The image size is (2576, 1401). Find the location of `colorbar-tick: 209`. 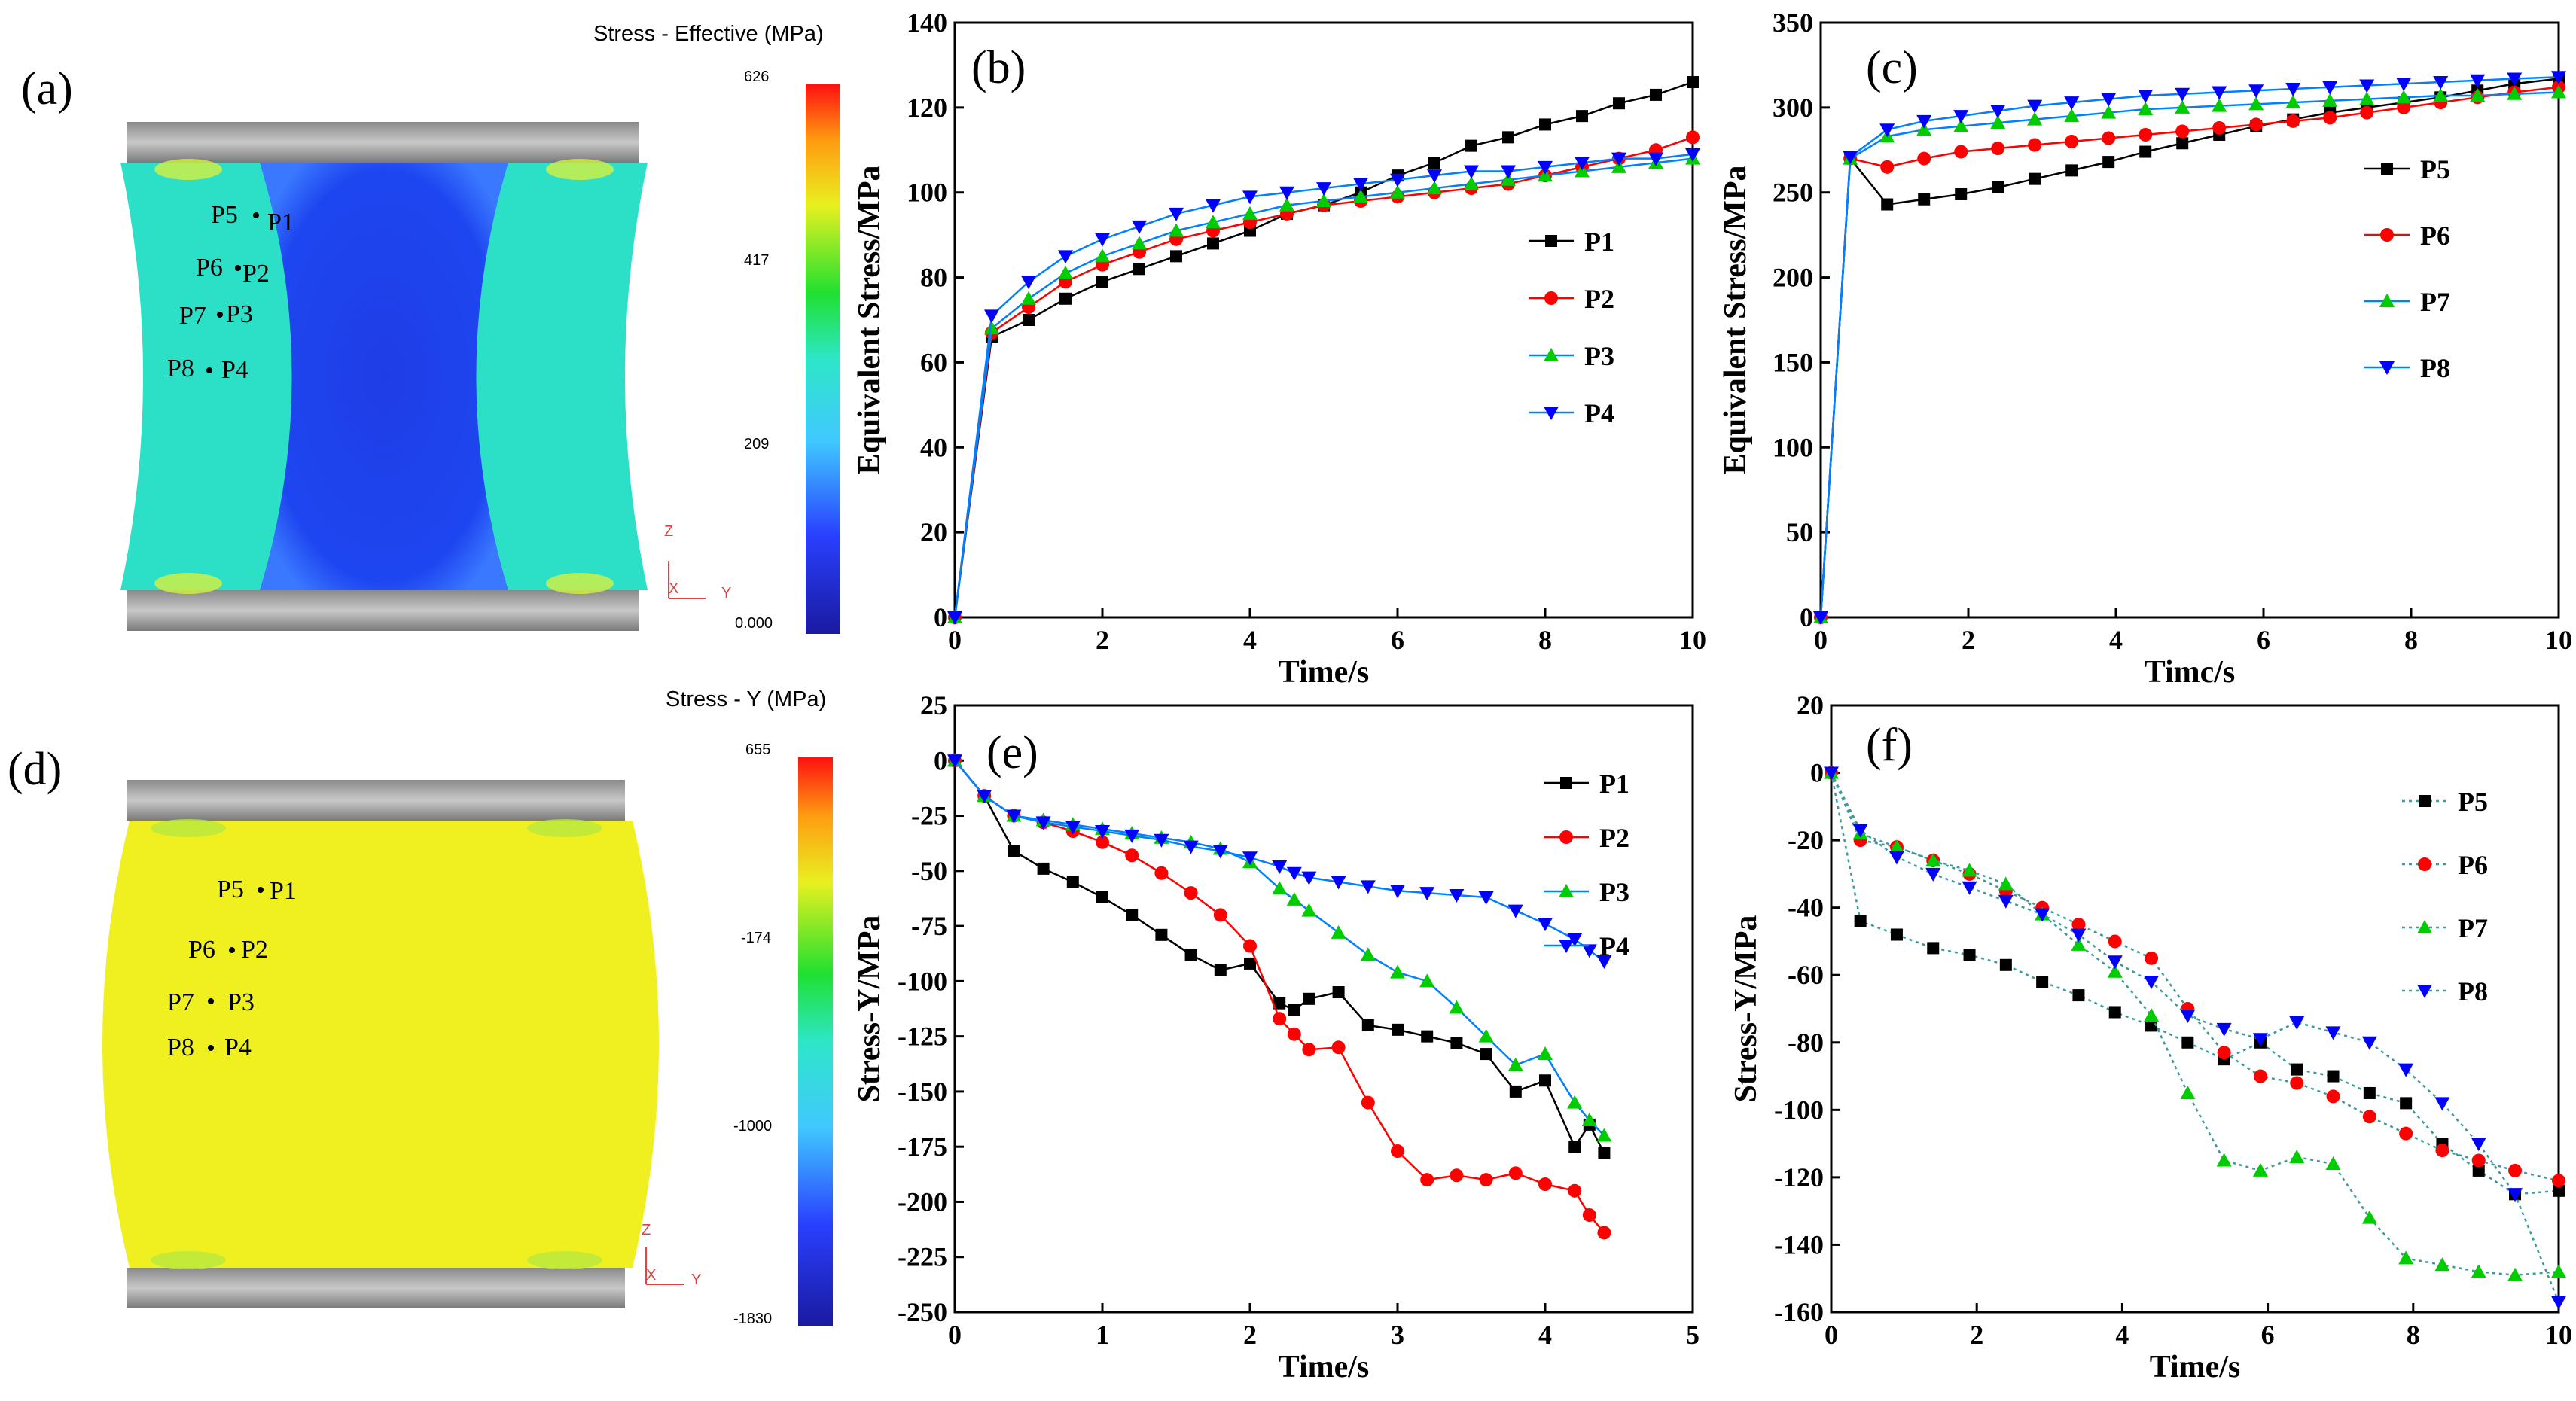

colorbar-tick: 209 is located at coordinates (756, 444).